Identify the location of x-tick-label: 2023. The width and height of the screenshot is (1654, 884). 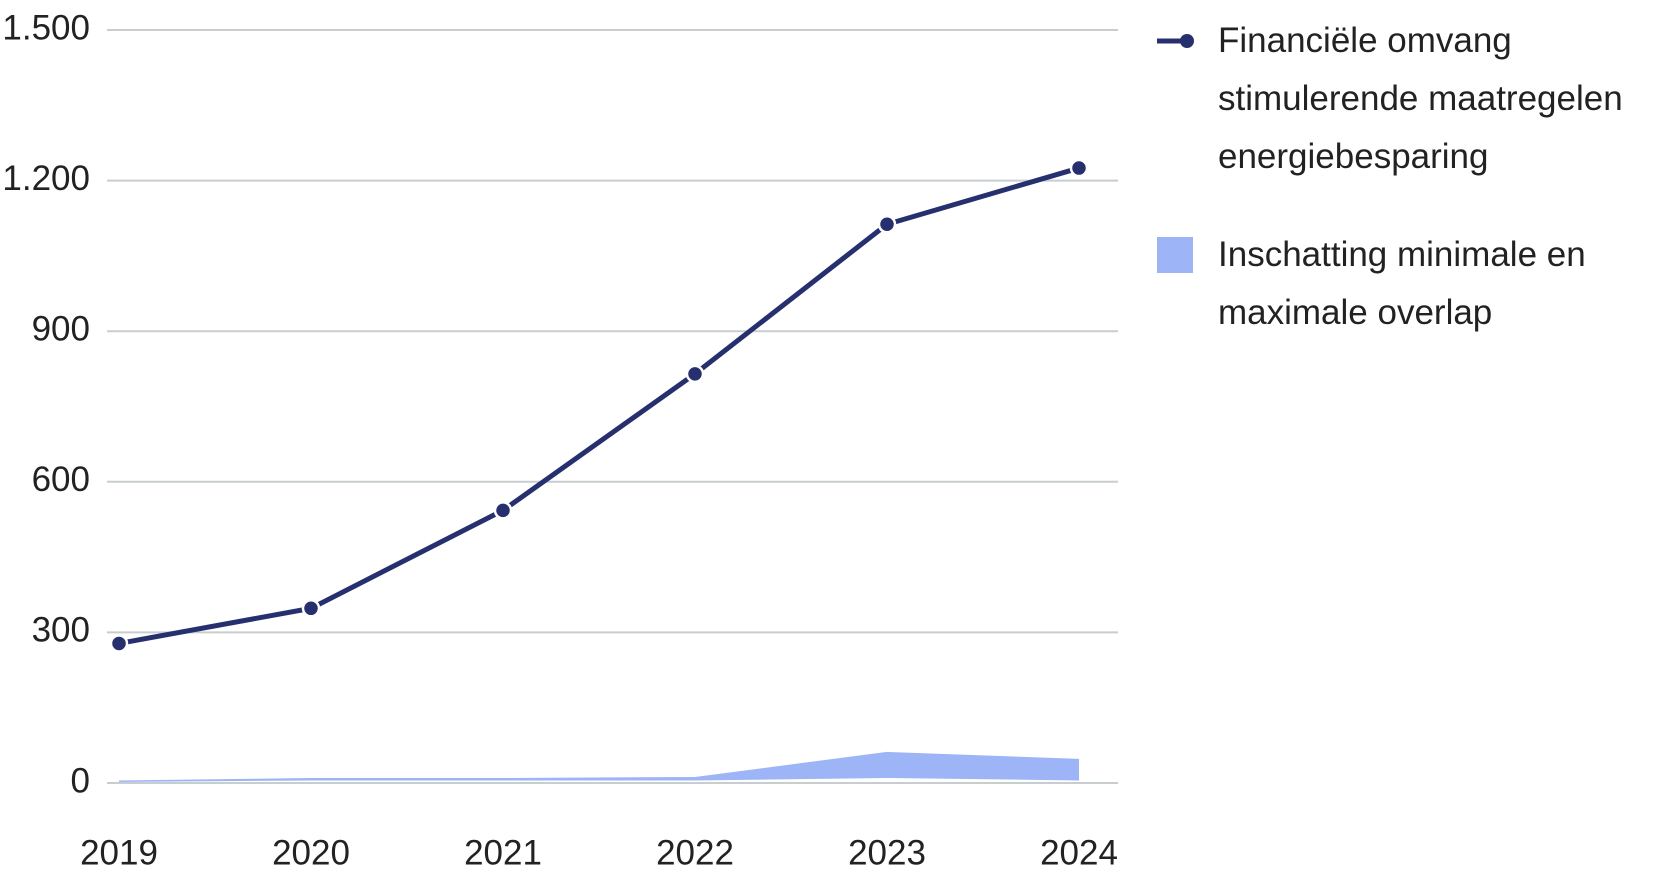
(887, 852).